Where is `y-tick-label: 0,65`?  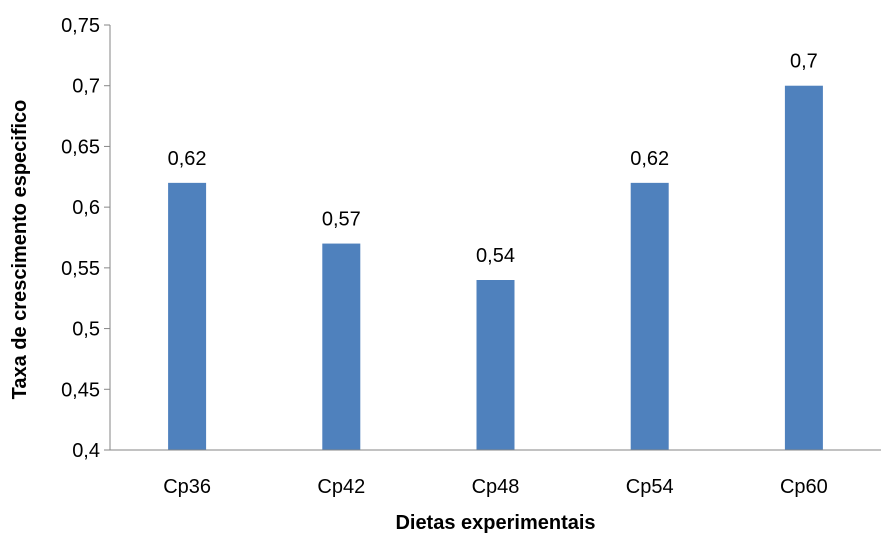 y-tick-label: 0,65 is located at coordinates (80, 147).